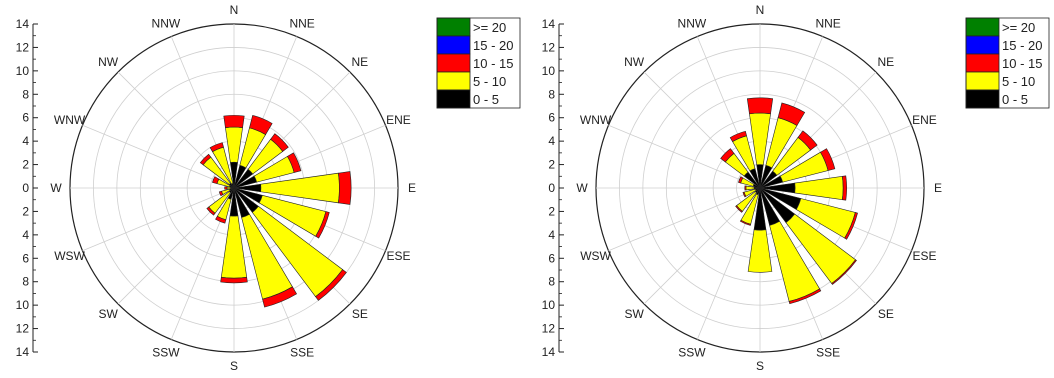  I want to click on direction-label-nw: NW, so click(634, 62).